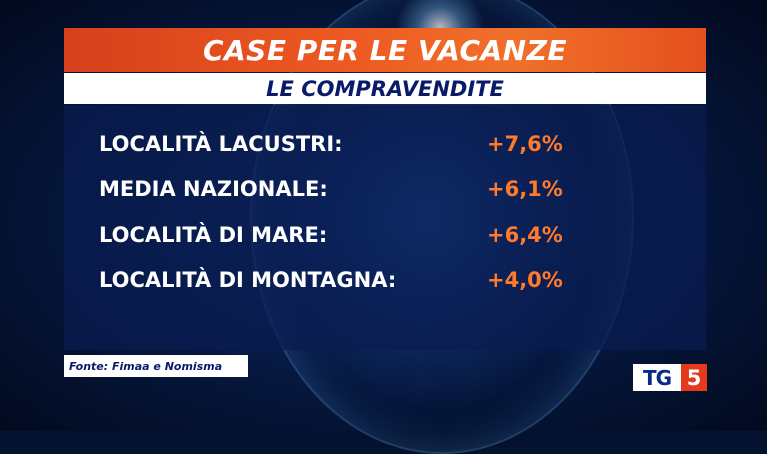  Describe the element at coordinates (657, 377) in the screenshot. I see `logo-letters: TG` at that location.